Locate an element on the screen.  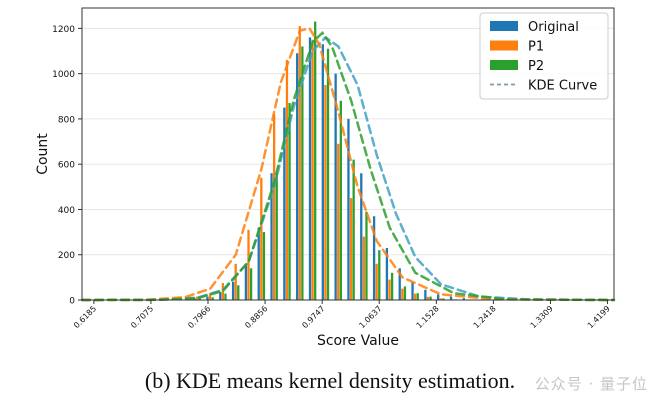
watermark: 公众号 · 量子位 is located at coordinates (591, 384).